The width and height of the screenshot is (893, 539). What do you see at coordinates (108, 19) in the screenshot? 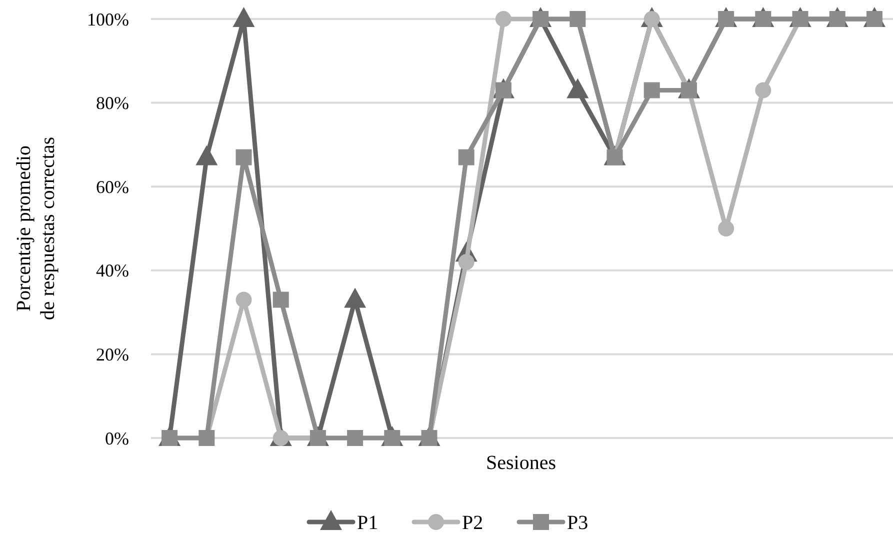
I see `y-tick-label: 100%` at bounding box center [108, 19].